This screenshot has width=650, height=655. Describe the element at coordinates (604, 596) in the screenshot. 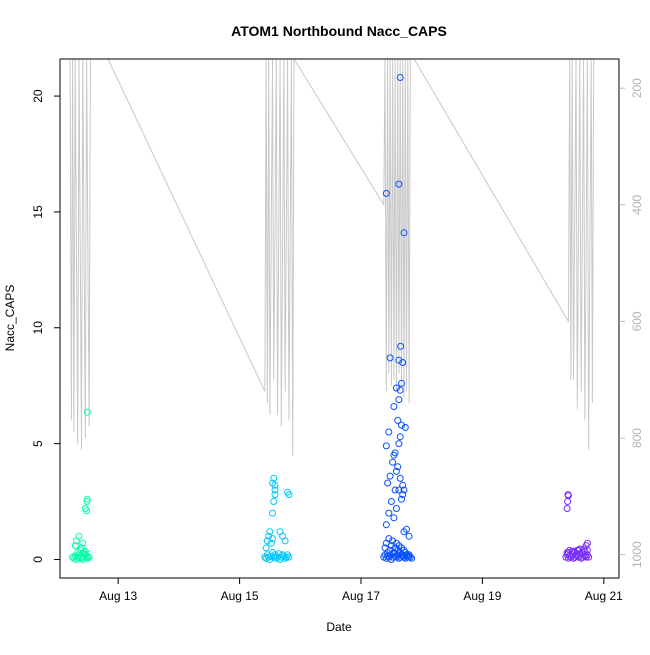

I see `x-tick-label: Aug 21` at that location.